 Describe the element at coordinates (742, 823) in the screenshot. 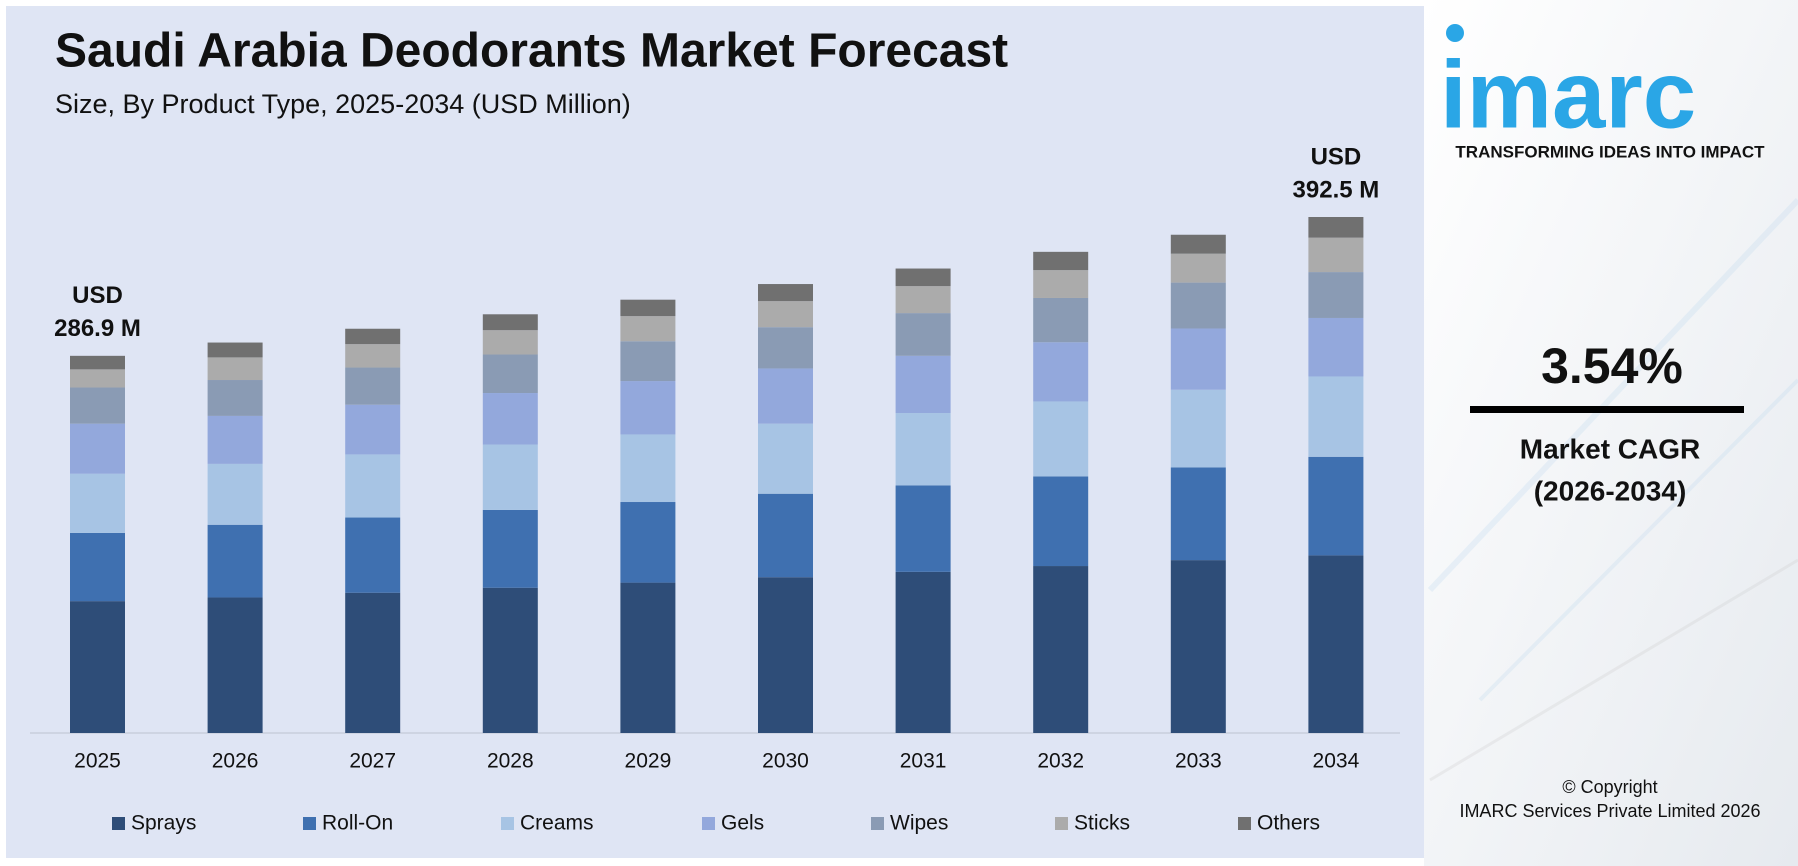

I see `legend-label: Gels` at that location.